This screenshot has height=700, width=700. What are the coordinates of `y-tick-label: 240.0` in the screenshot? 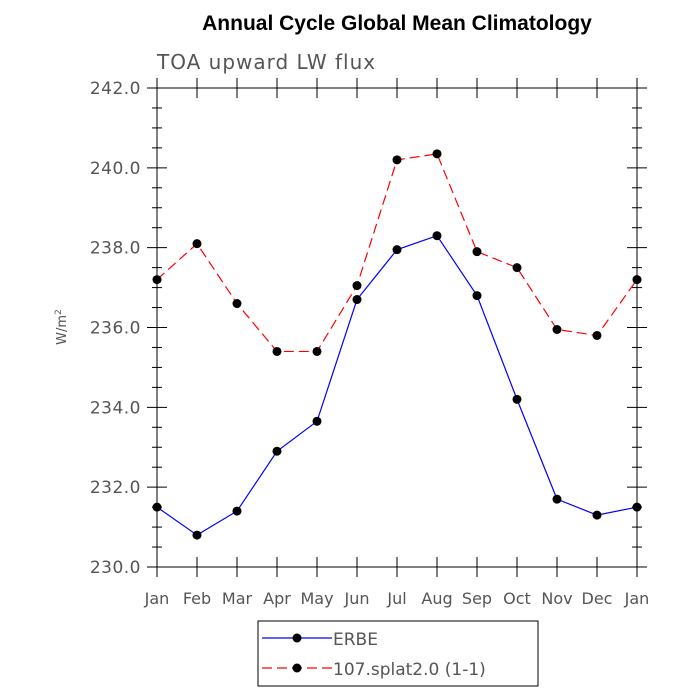 It's located at (115, 169).